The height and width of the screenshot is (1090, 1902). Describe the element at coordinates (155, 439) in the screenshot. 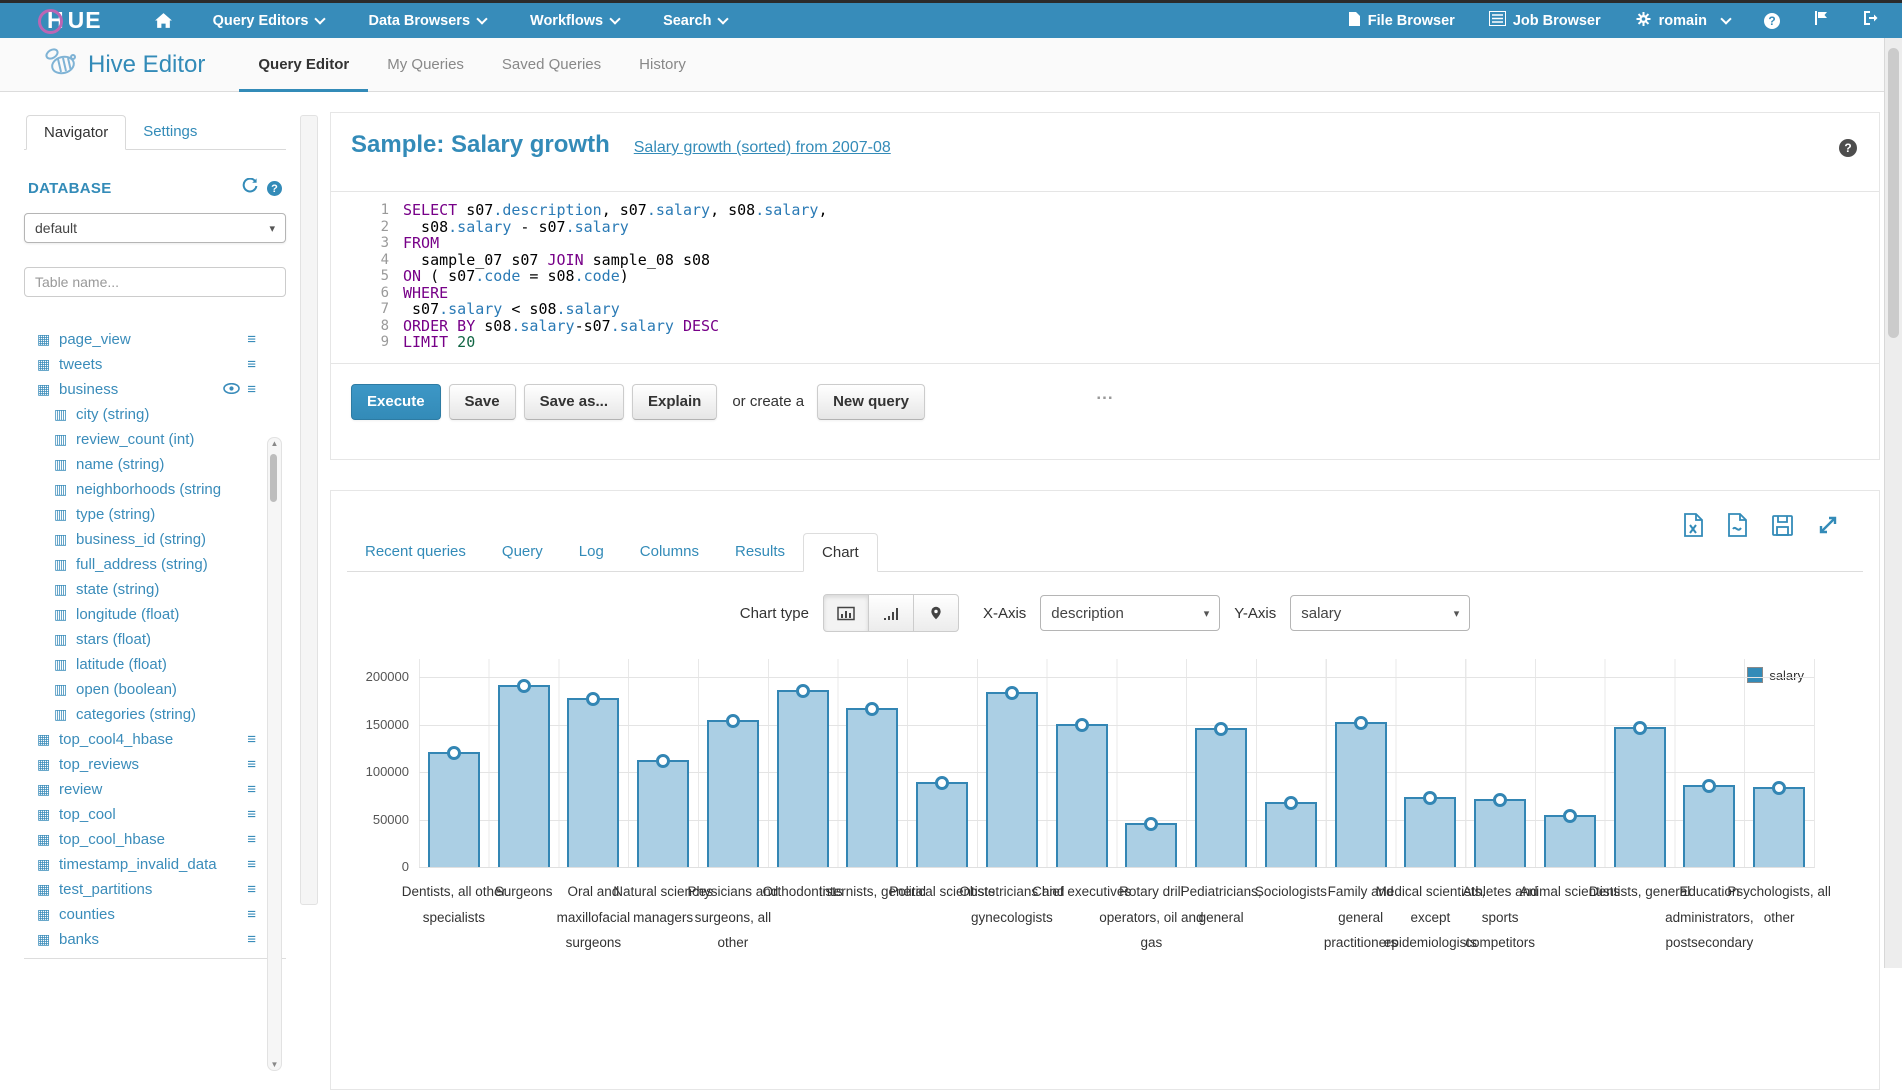

I see `column-row-review-count-int: ▥ review_count (int)` at that location.